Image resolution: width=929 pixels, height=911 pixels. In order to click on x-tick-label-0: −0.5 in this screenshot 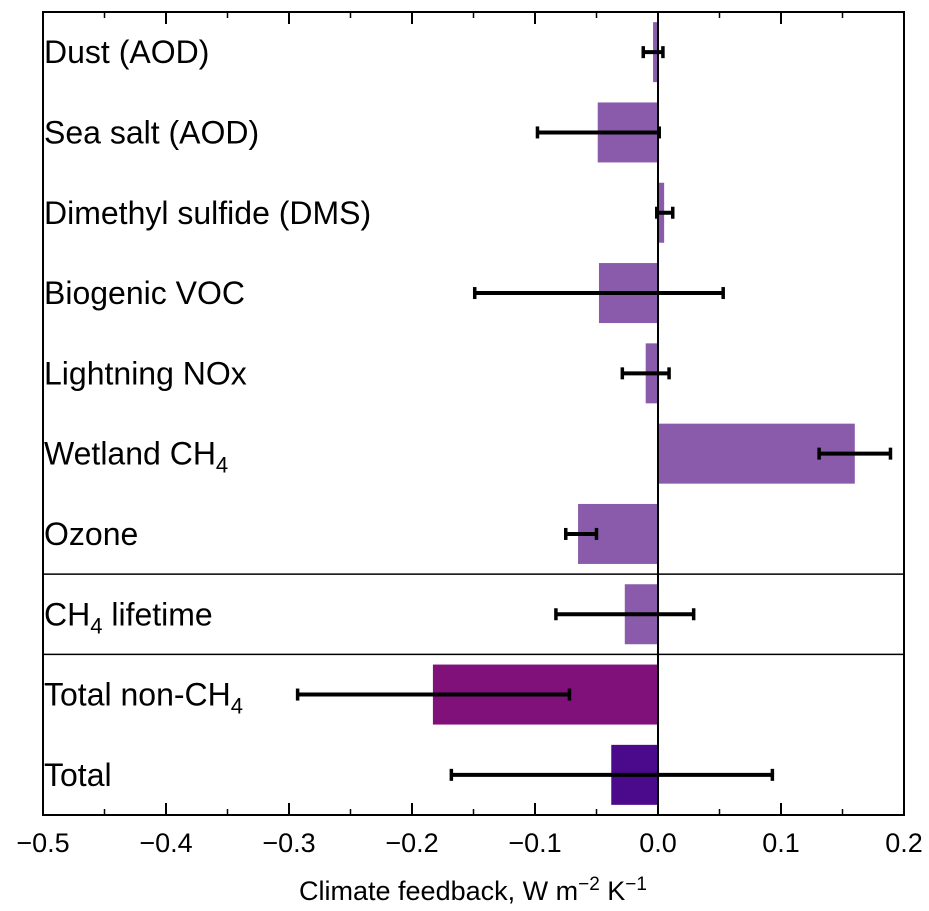, I will do `click(42, 843)`.